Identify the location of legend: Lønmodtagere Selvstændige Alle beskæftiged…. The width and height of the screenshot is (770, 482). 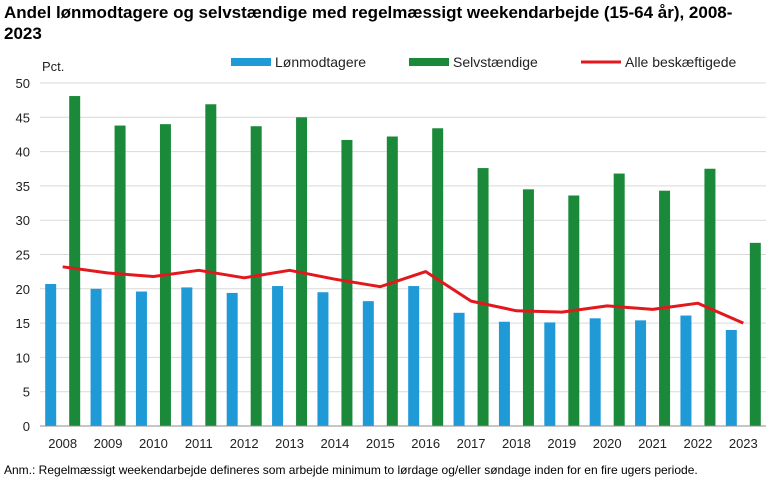
(484, 62).